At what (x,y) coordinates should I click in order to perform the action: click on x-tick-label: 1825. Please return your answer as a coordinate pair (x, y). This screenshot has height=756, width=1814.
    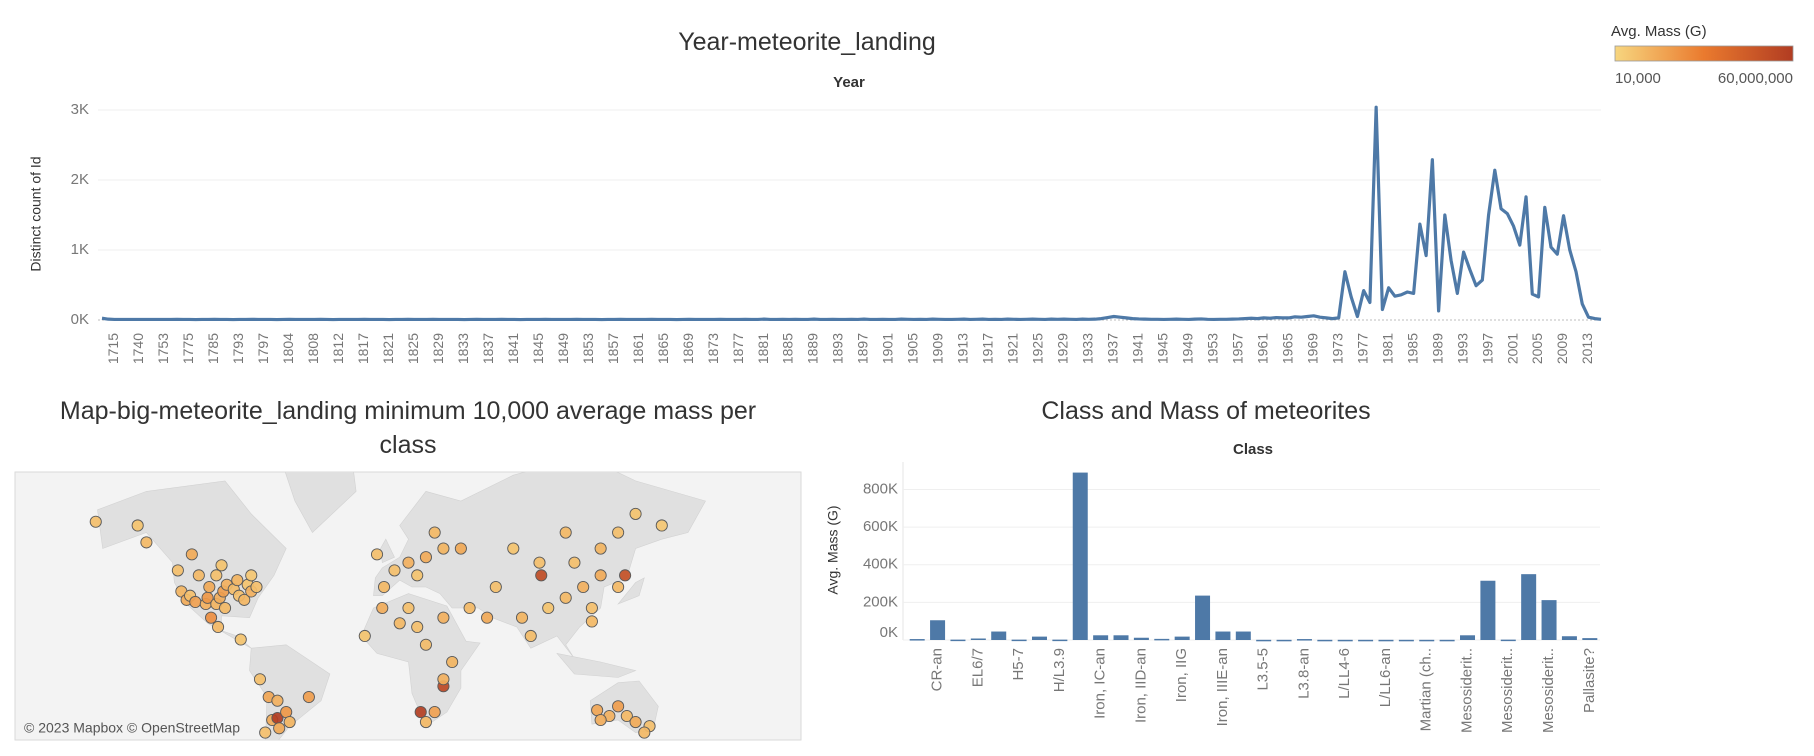
    Looking at the image, I should click on (413, 348).